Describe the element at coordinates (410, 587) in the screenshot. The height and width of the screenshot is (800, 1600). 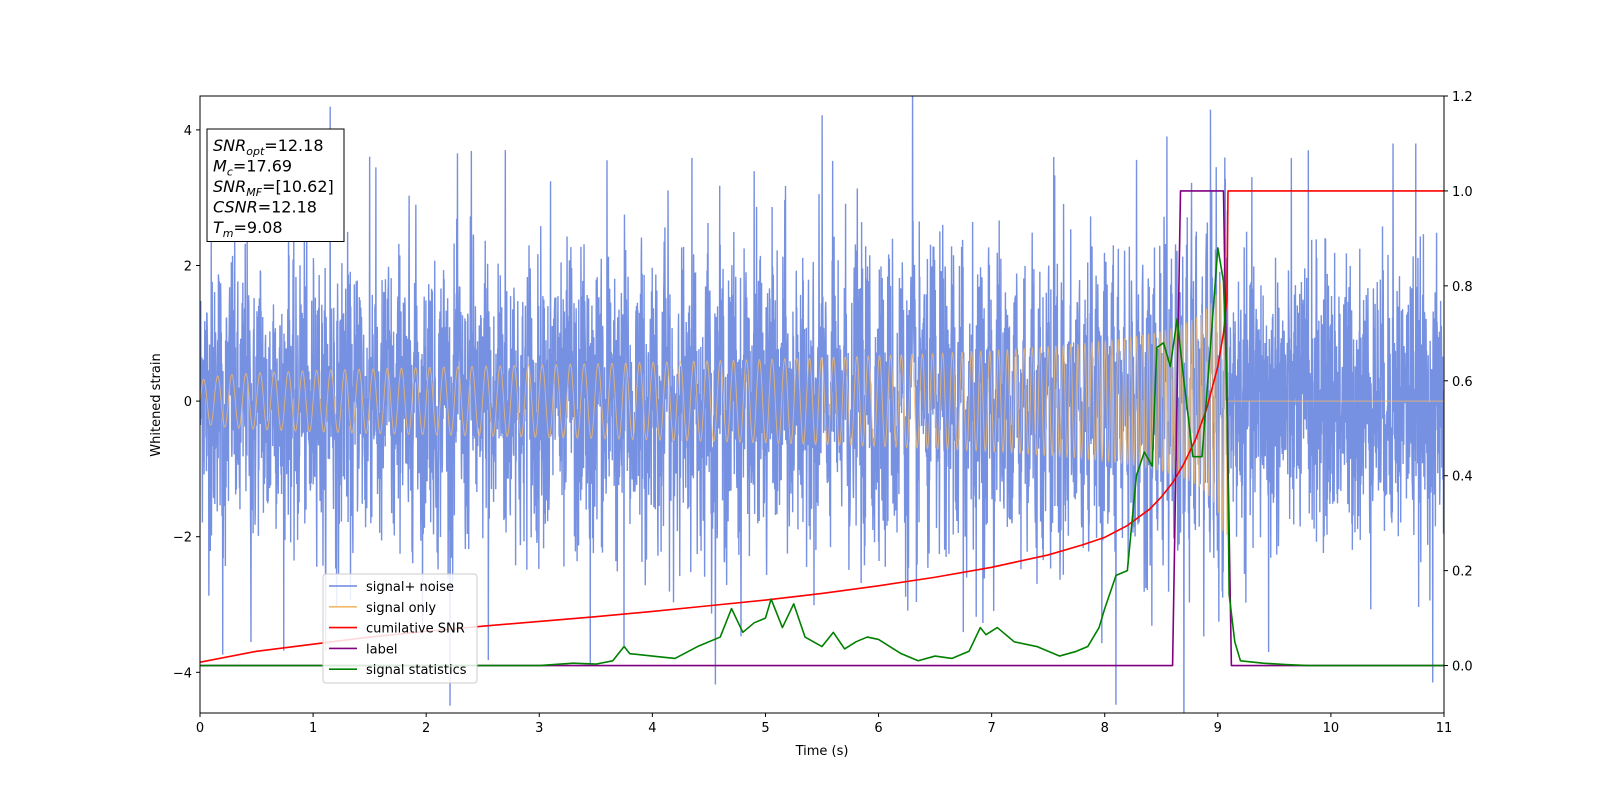
I see `legend-label-signal-noise: signal+ noise` at that location.